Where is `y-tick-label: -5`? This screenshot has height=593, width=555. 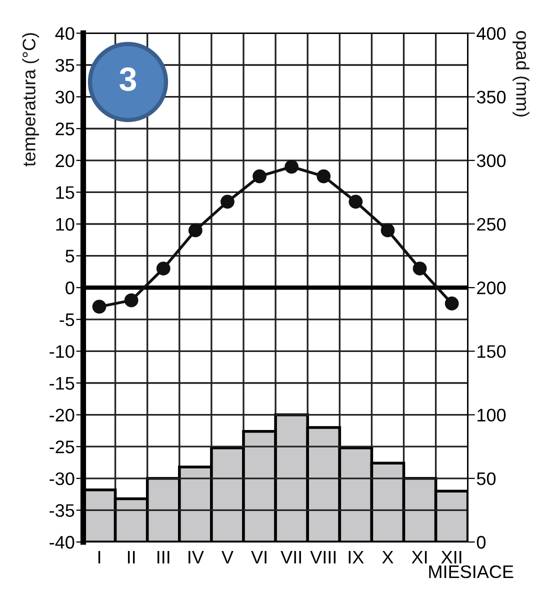 y-tick-label: -5 is located at coordinates (67, 320).